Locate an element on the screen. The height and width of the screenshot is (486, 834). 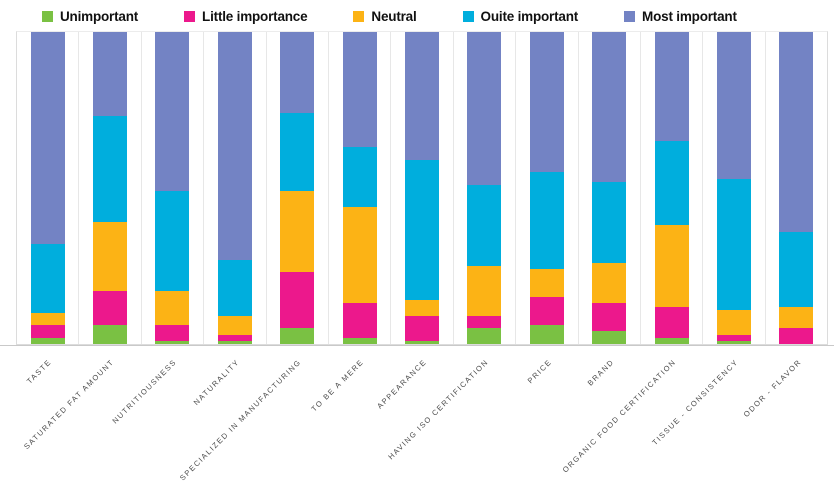
x-tick-label-odor-flavor: ODOR - FLAVOR is located at coordinates (772, 388).